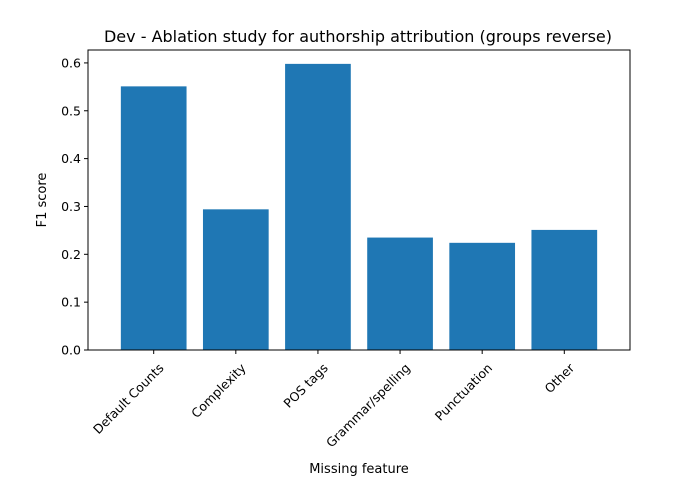  Describe the element at coordinates (71, 350) in the screenshot. I see `y-tick-label-0: 0.0` at that location.